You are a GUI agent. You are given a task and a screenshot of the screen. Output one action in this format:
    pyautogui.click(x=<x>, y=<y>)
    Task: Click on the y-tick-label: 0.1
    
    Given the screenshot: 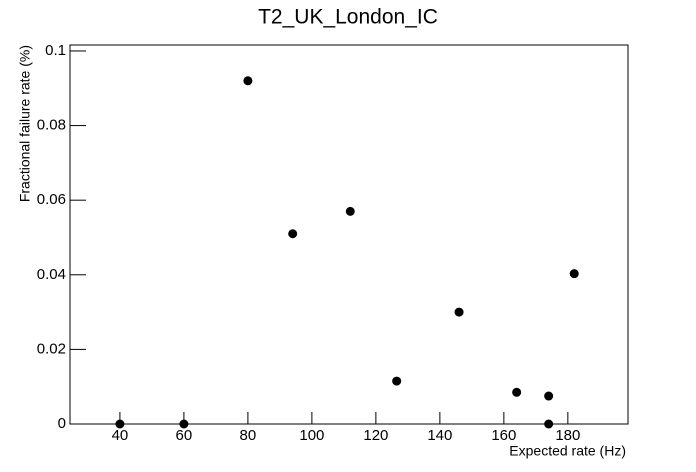 What is the action you would take?
    pyautogui.click(x=55, y=50)
    